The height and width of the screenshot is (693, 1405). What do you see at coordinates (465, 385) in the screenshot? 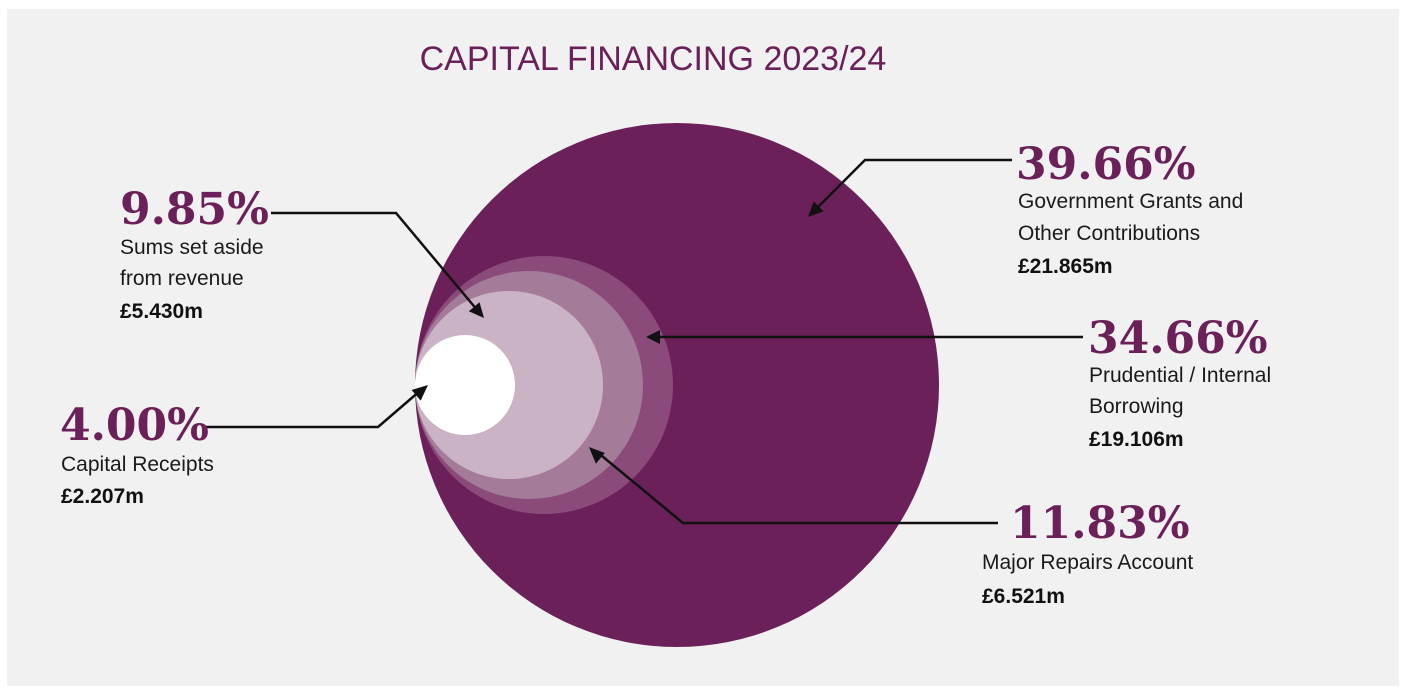
I see `circle-capital-receipts` at bounding box center [465, 385].